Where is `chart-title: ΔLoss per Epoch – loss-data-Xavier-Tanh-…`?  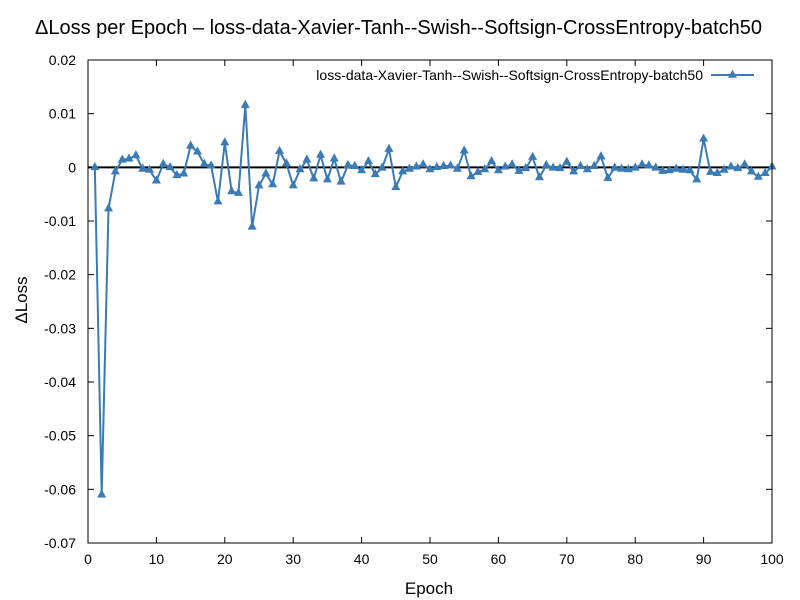 chart-title: ΔLoss per Epoch – loss-data-Xavier-Tanh-… is located at coordinates (398, 28).